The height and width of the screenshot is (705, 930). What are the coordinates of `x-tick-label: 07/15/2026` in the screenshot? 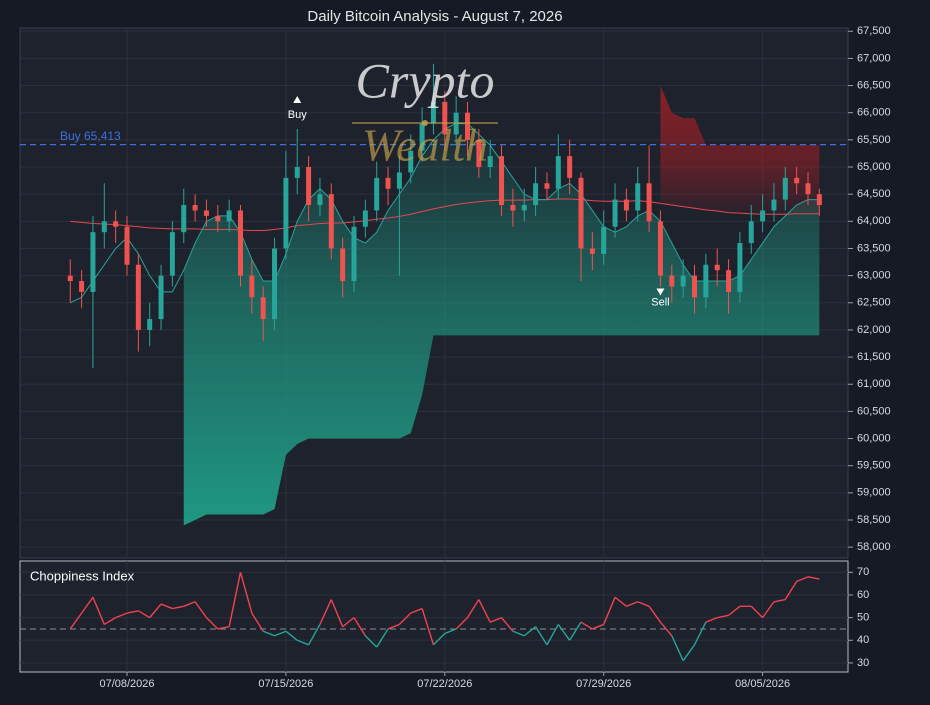 It's located at (285, 684).